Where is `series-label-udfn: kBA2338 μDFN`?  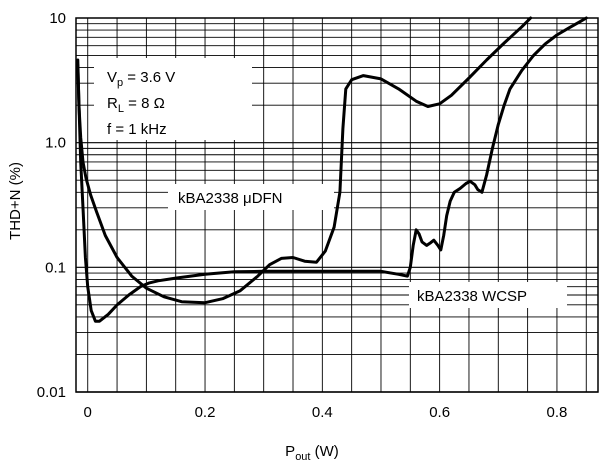
series-label-udfn: kBA2338 μDFN is located at coordinates (230, 198).